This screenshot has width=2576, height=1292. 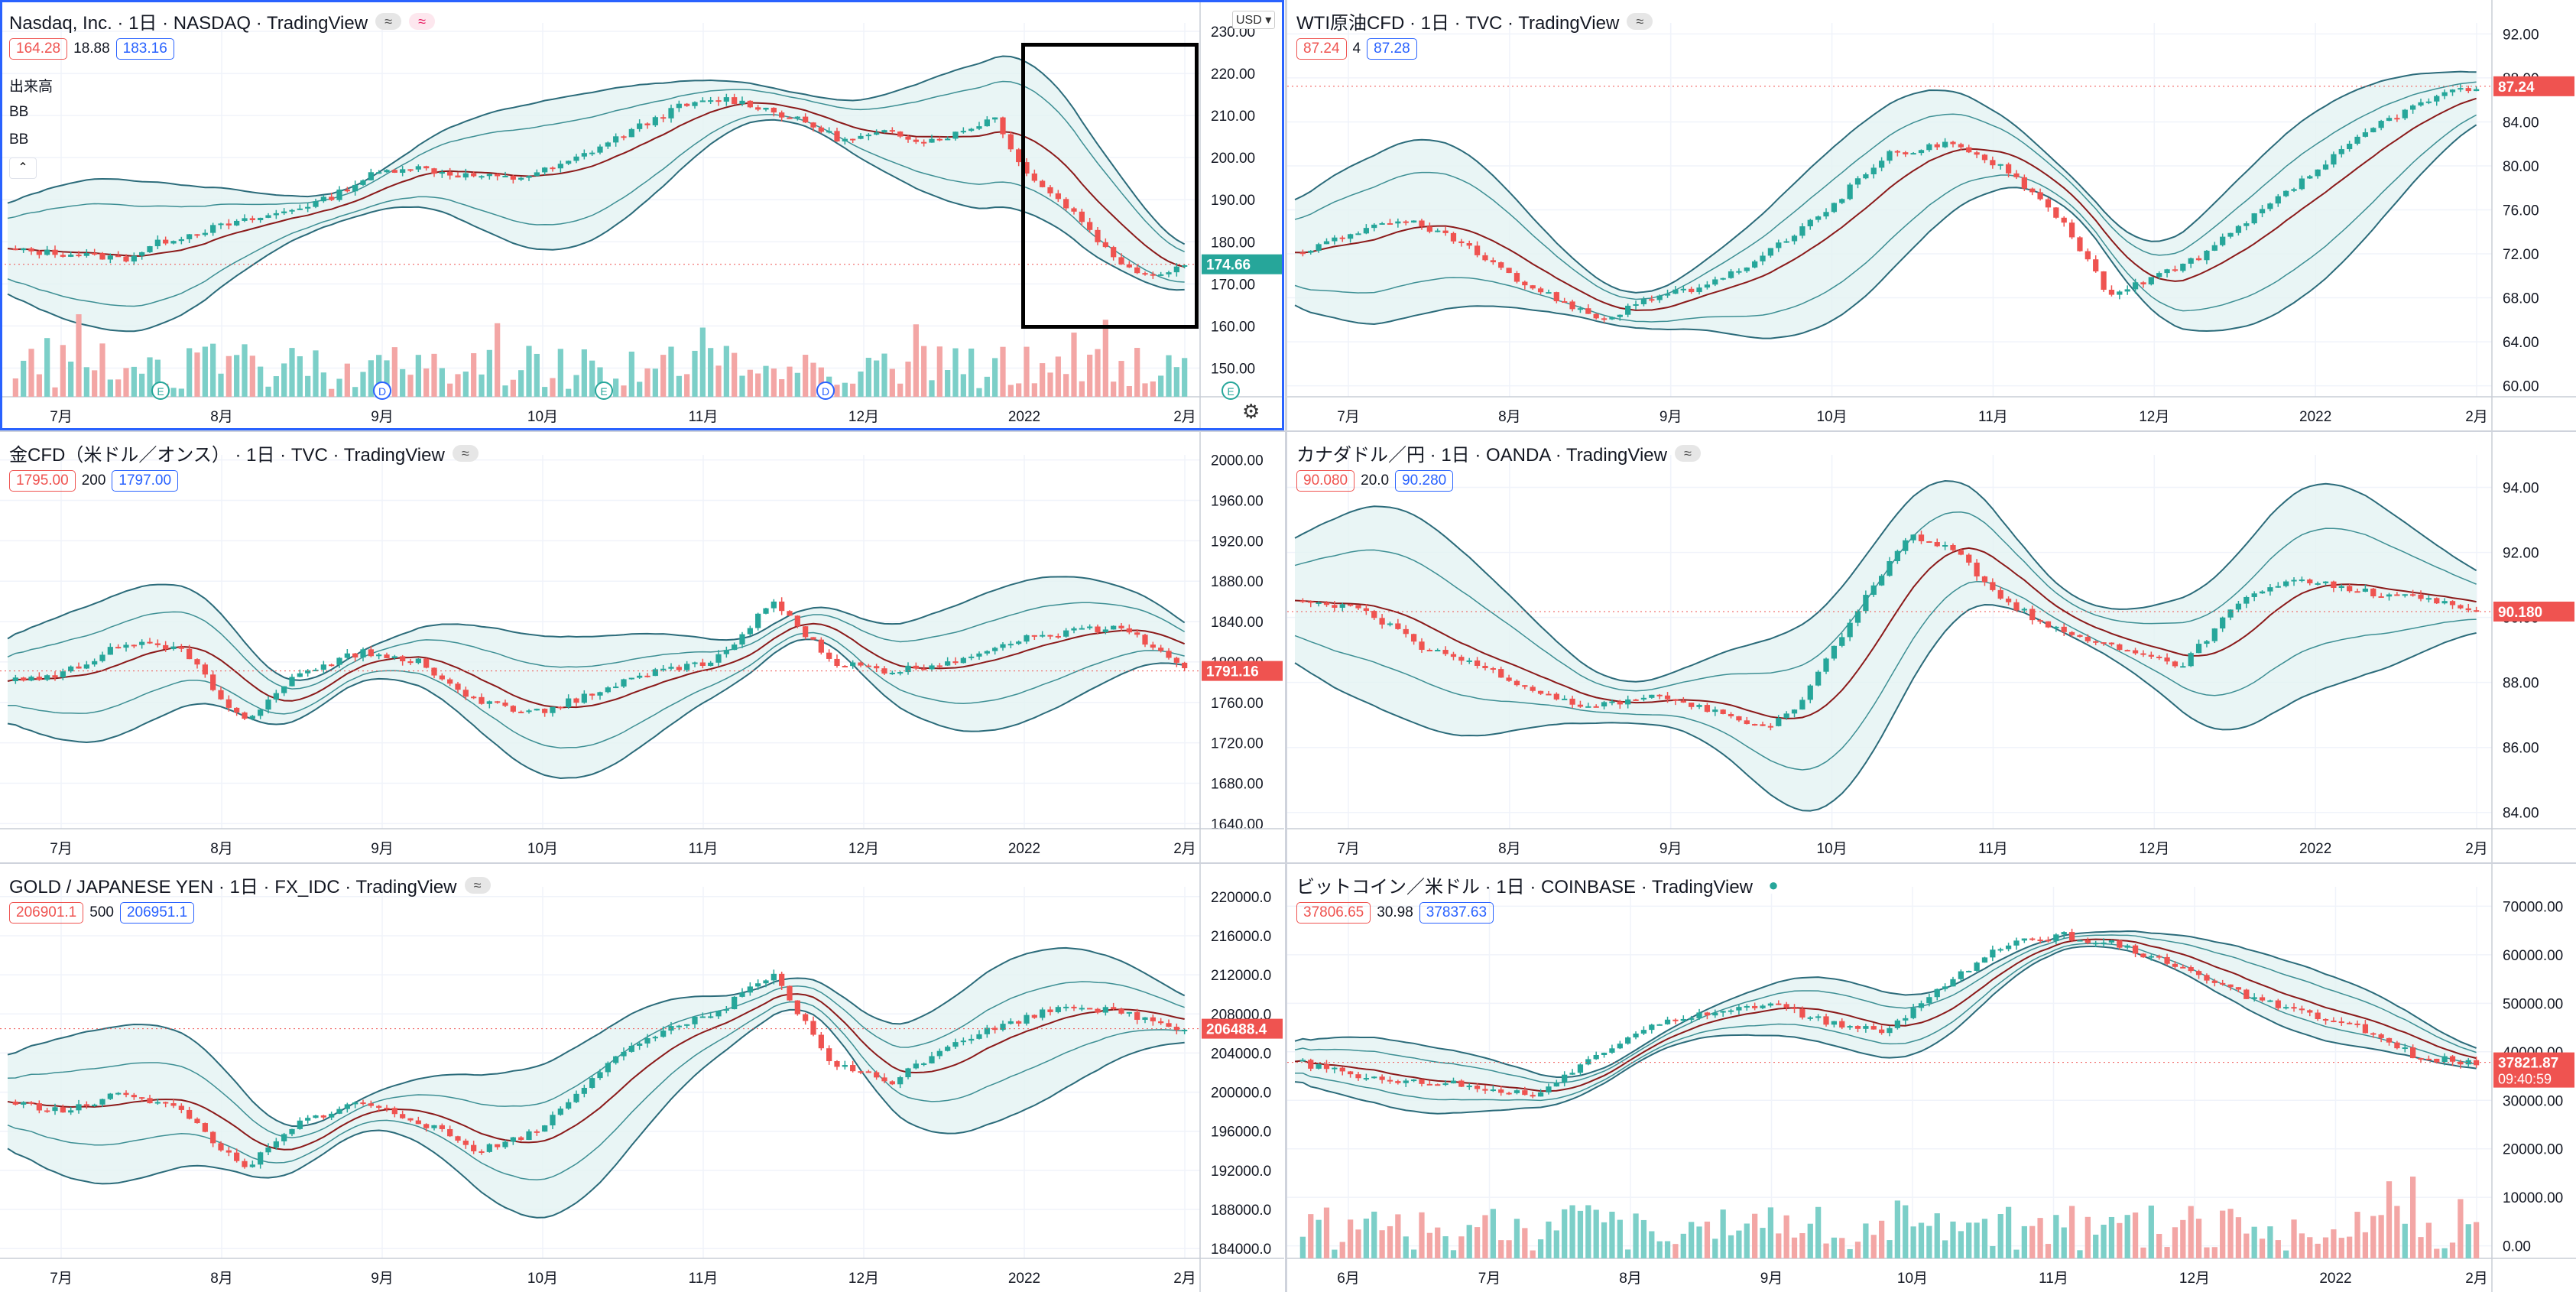 What do you see at coordinates (188, 23) in the screenshot?
I see `nasdaq-title: Nasdaq, Inc. · 1日 · NASDAQ · TradingView` at bounding box center [188, 23].